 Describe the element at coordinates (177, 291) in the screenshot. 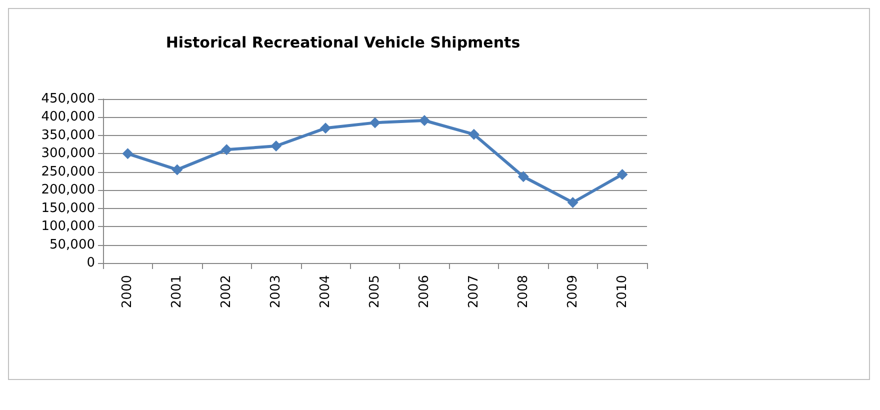

I see `x-tick-label: 2001` at that location.